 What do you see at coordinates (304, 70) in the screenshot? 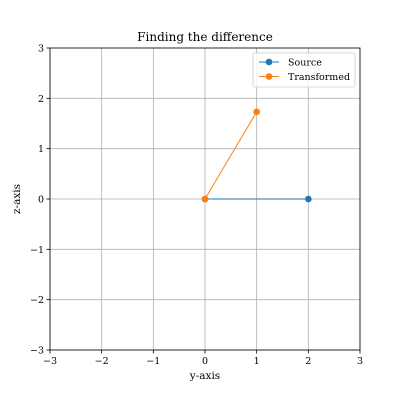
I see `legend: Source Transformed` at bounding box center [304, 70].